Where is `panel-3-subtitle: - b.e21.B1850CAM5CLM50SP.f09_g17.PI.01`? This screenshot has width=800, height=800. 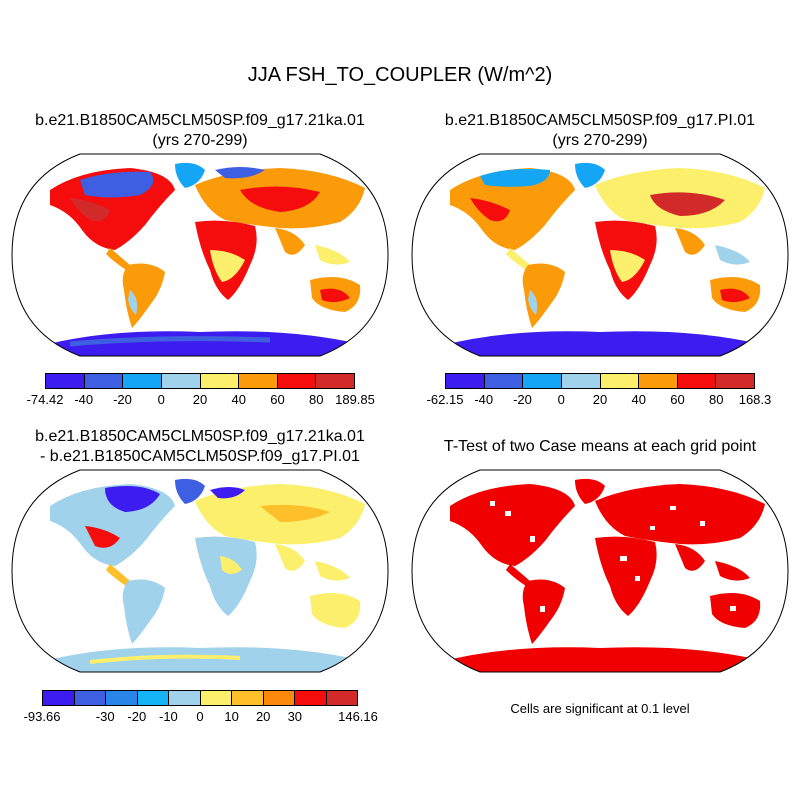
panel-3-subtitle: - b.e21.B1850CAM5CLM50SP.f09_g17.PI.01 is located at coordinates (200, 456).